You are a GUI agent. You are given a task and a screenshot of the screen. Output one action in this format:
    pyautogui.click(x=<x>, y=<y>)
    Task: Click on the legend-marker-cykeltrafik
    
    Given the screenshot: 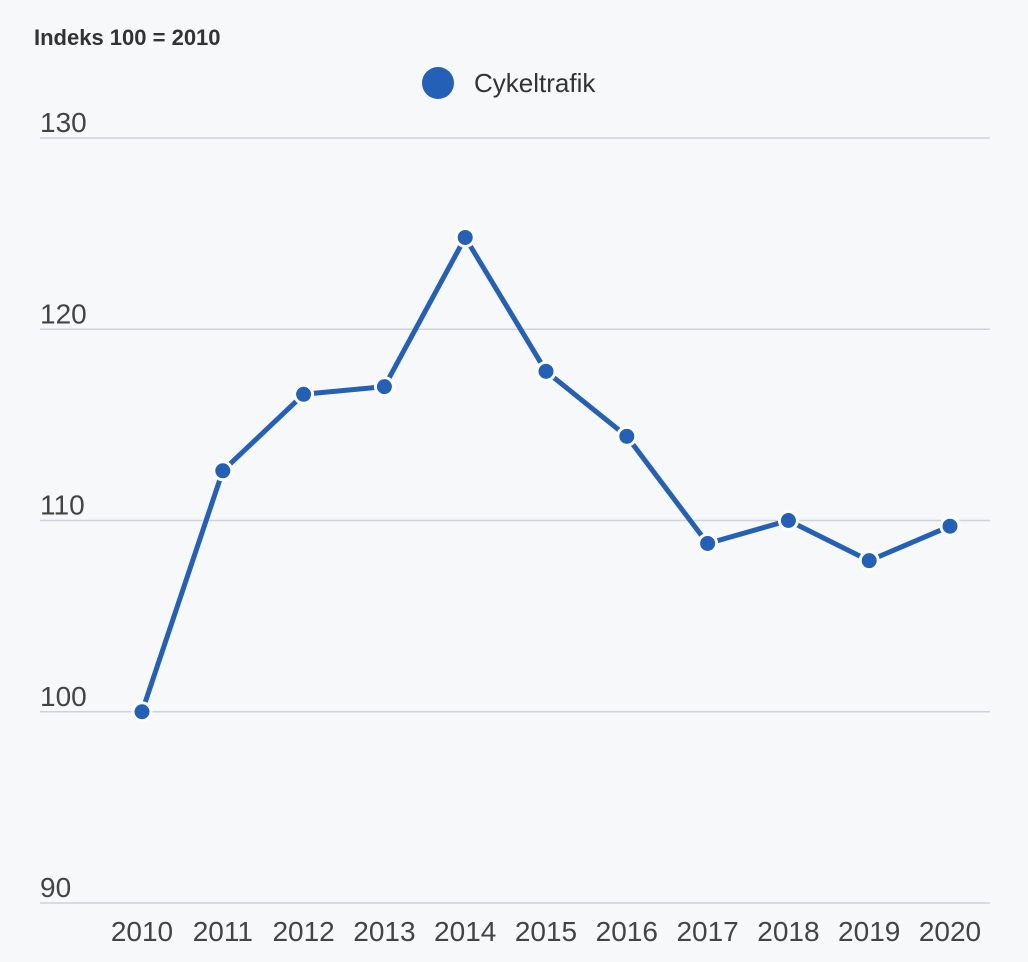 What is the action you would take?
    pyautogui.click(x=438, y=83)
    